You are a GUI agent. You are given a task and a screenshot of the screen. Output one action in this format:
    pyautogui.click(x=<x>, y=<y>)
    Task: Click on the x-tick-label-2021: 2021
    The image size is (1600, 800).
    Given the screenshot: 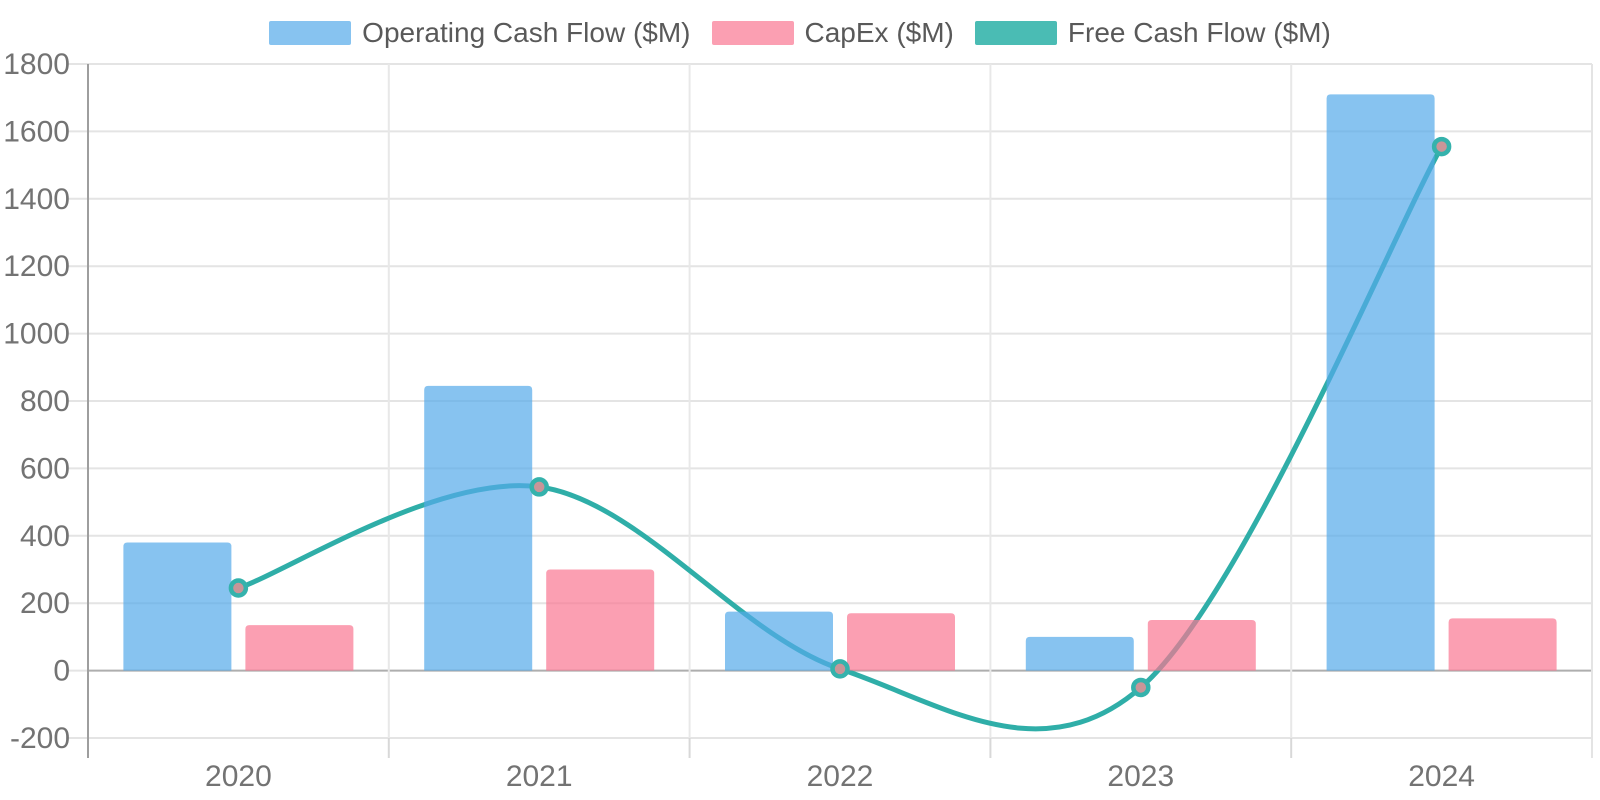 What is the action you would take?
    pyautogui.click(x=539, y=776)
    